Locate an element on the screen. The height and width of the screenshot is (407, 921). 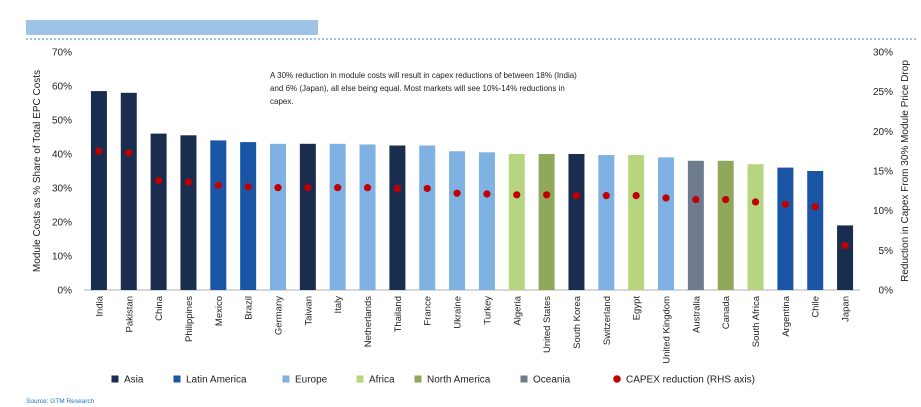
category-label: South Africa is located at coordinates (756, 321).